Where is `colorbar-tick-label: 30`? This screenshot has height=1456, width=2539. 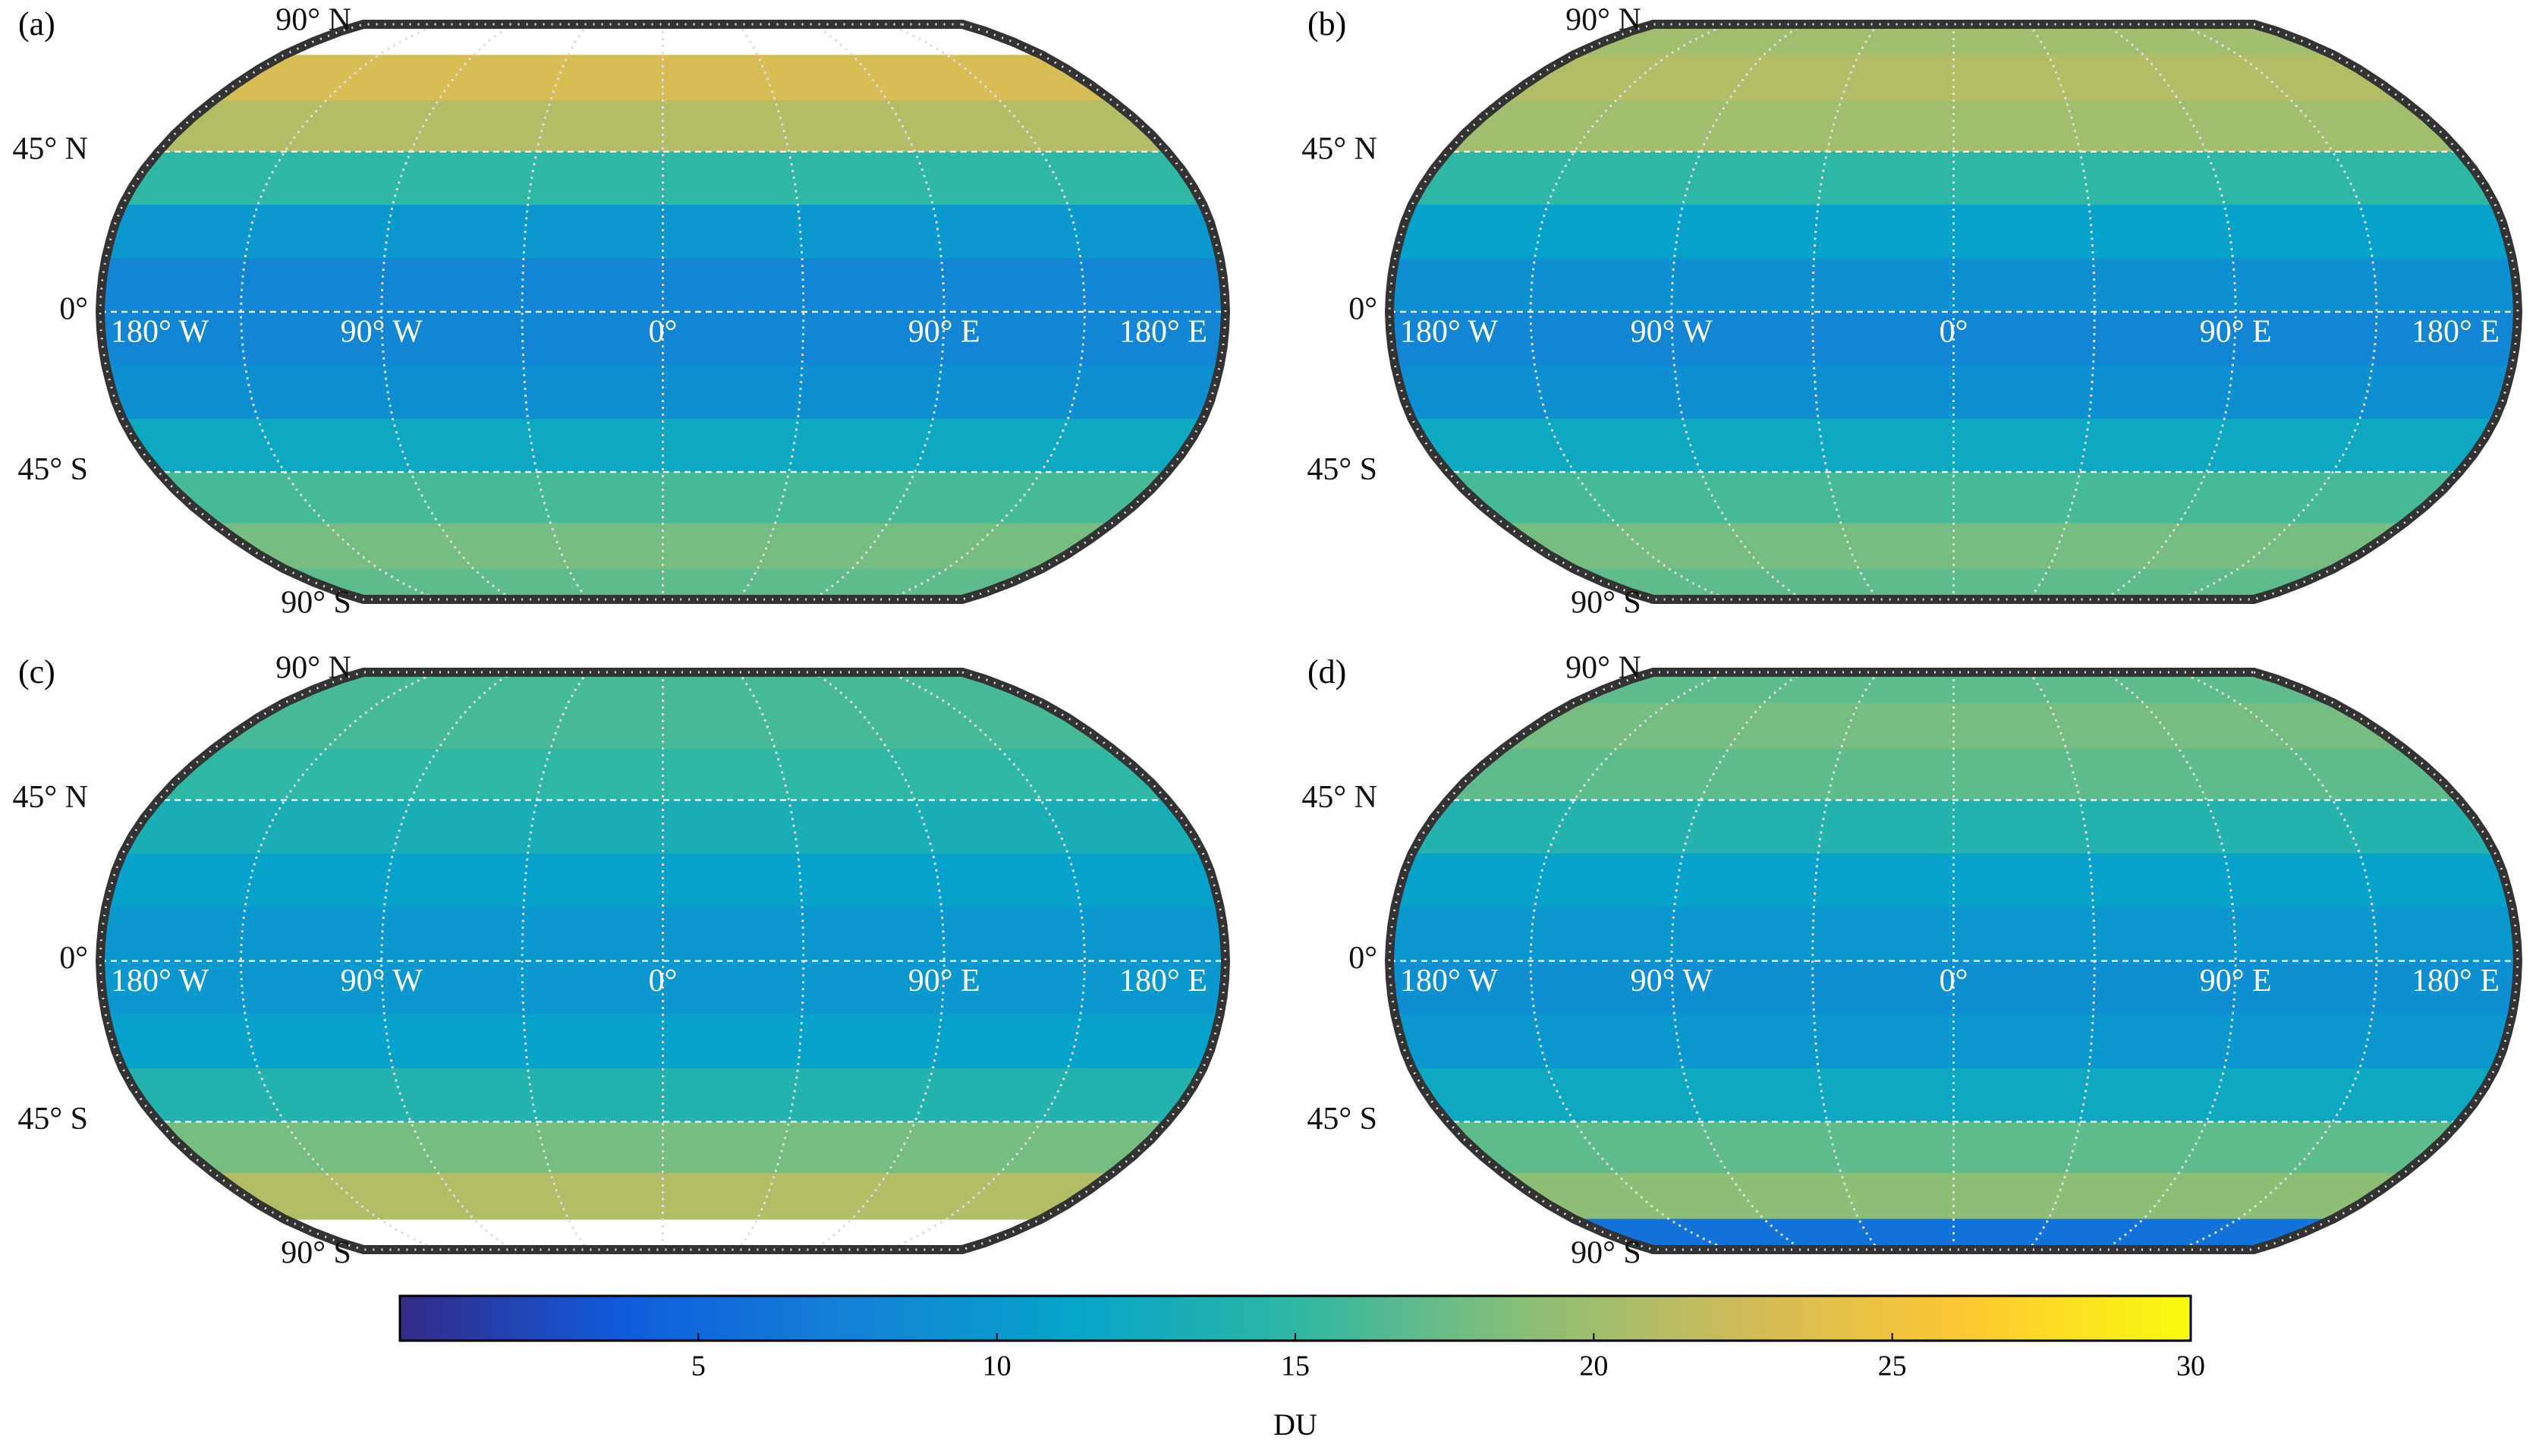
colorbar-tick-label: 30 is located at coordinates (2190, 1366).